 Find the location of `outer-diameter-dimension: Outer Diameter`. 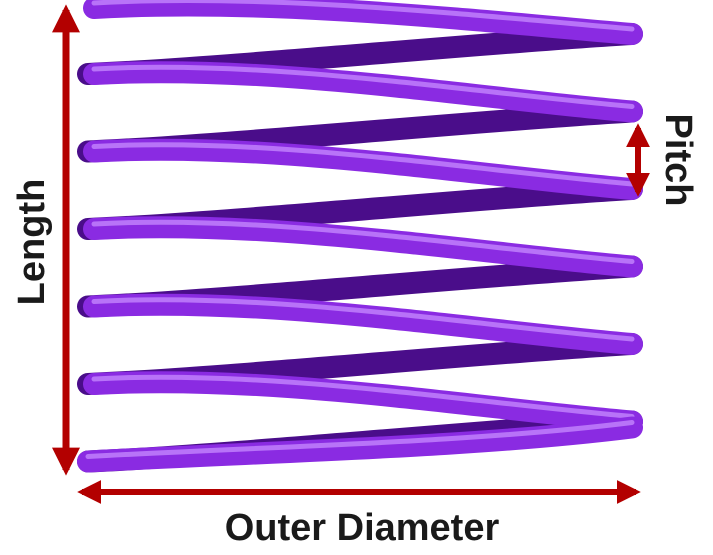

outer-diameter-dimension: Outer Diameter is located at coordinates (359, 514).